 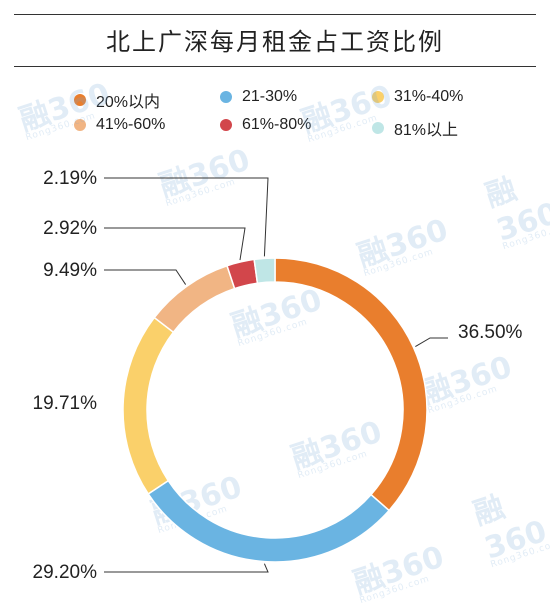 What do you see at coordinates (270, 96) in the screenshot?
I see `legend-label-2: 21-30%` at bounding box center [270, 96].